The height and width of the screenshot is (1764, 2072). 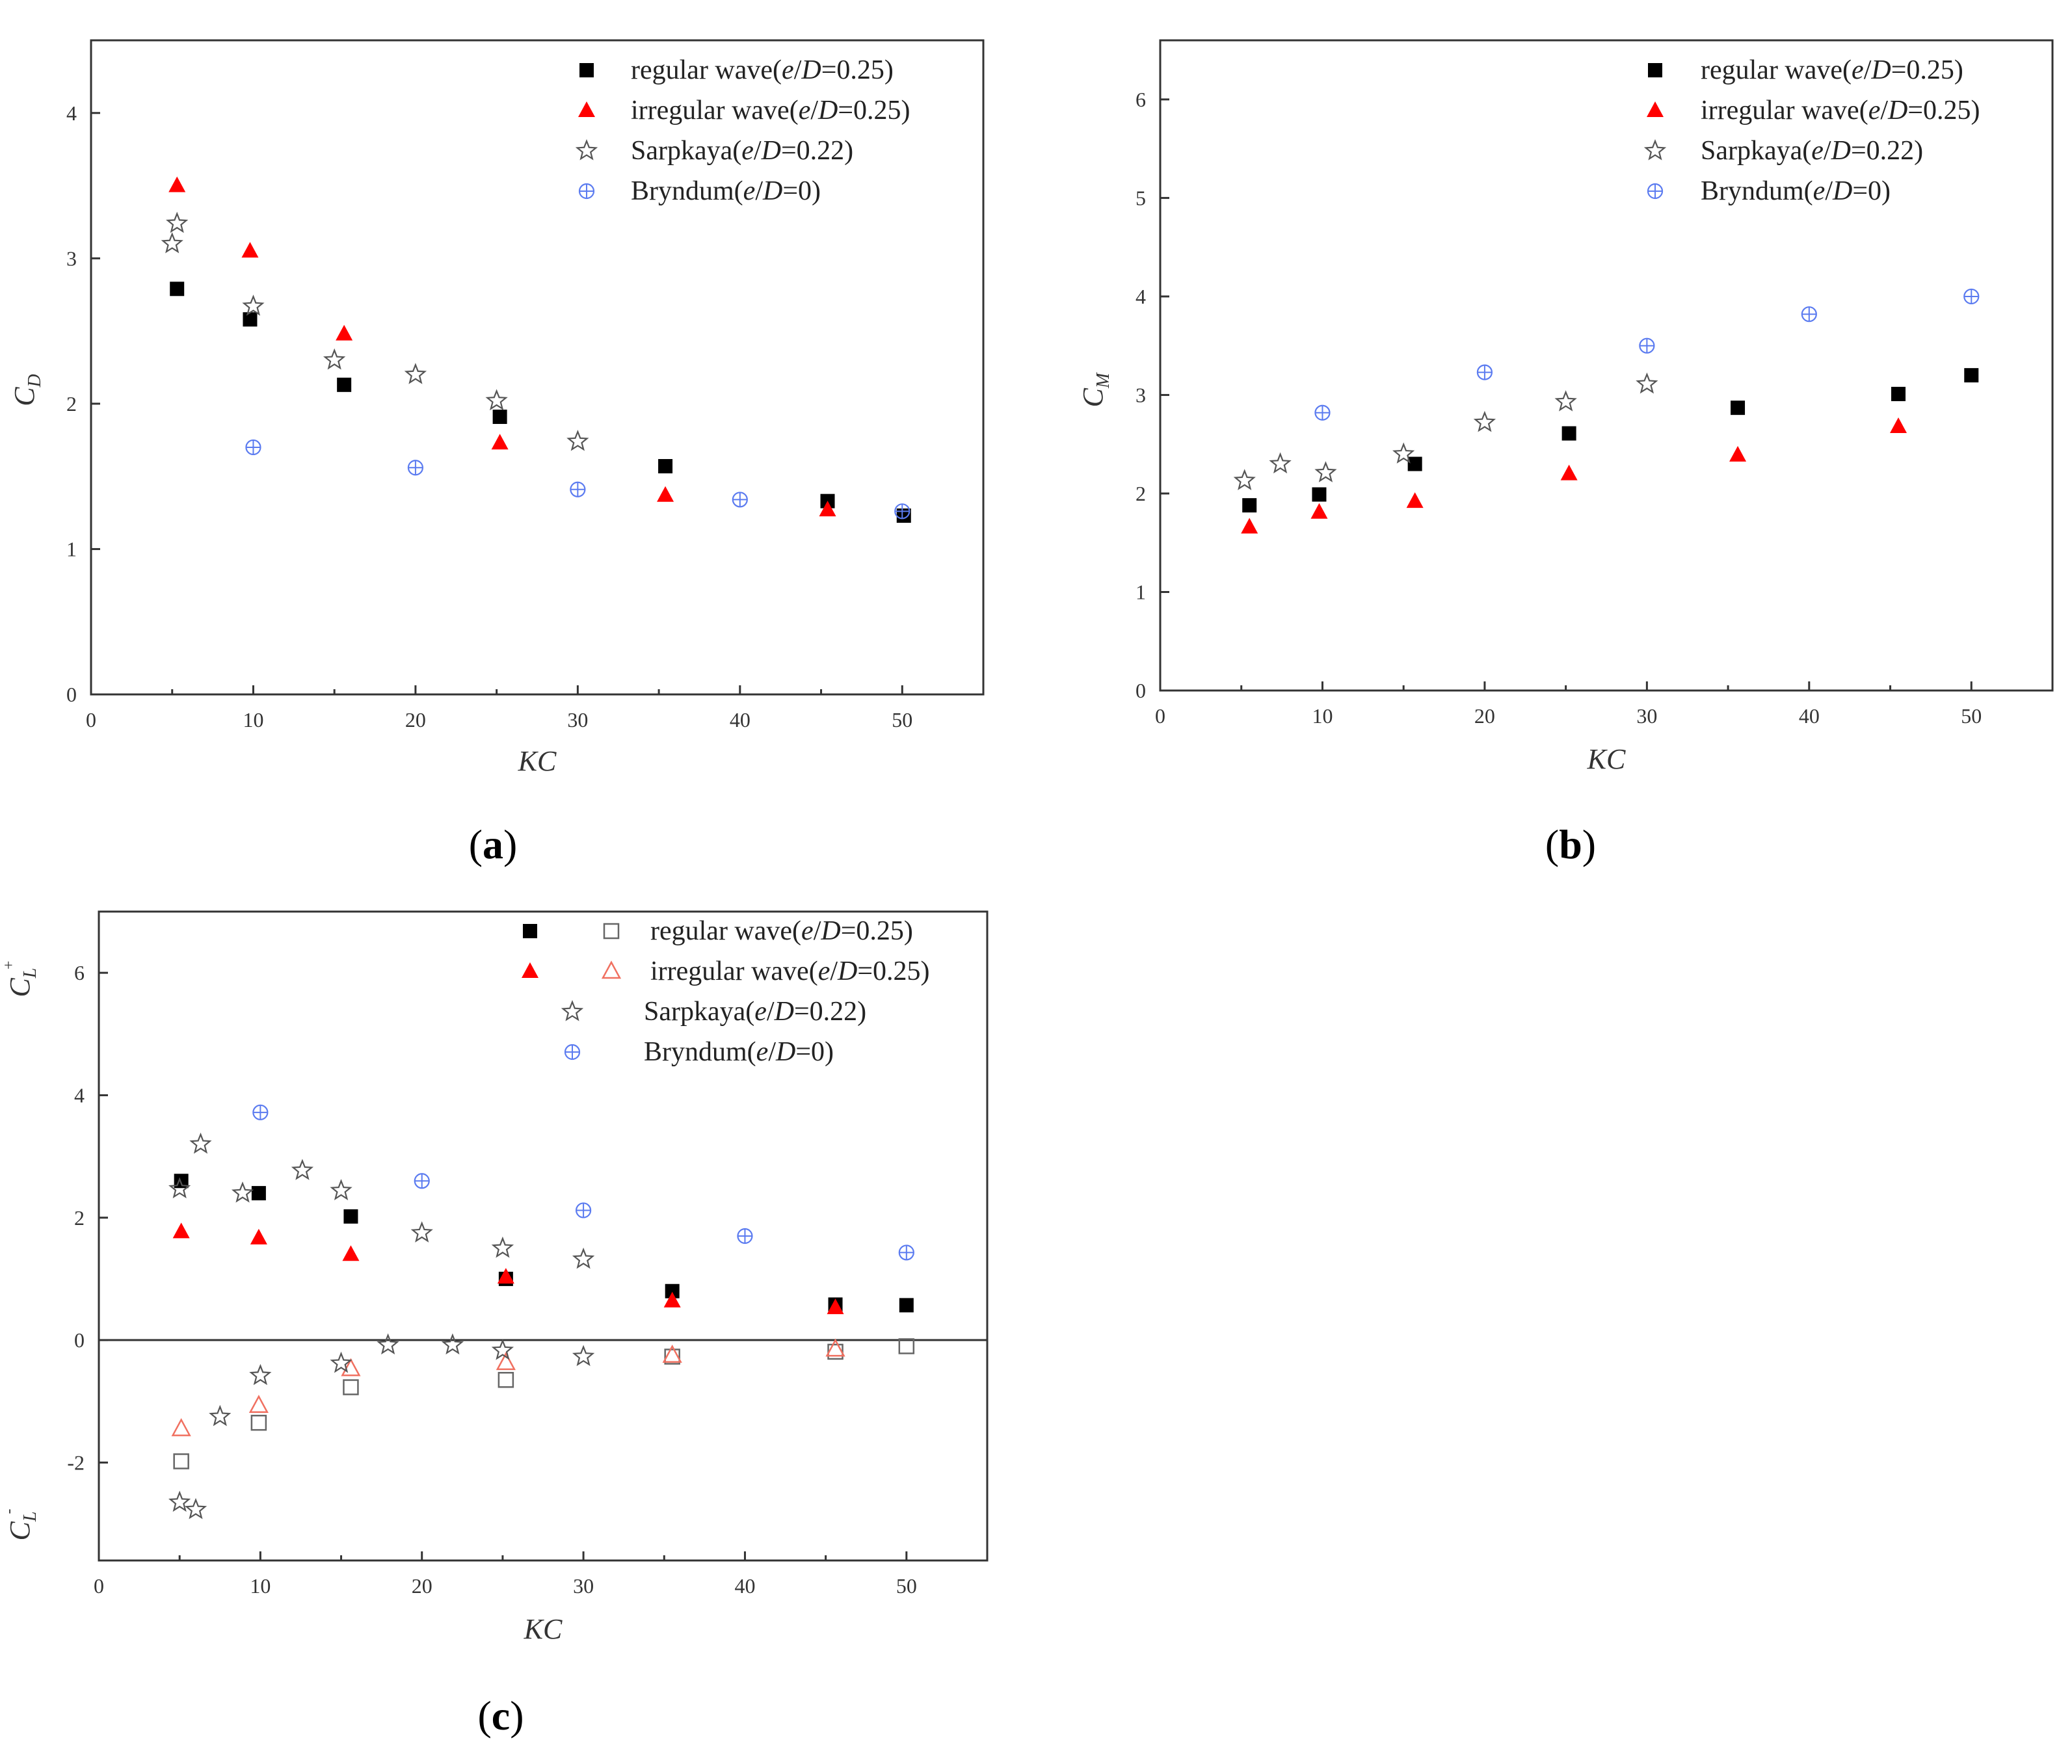 I want to click on x-tick-label-b: 30, so click(x=1646, y=716).